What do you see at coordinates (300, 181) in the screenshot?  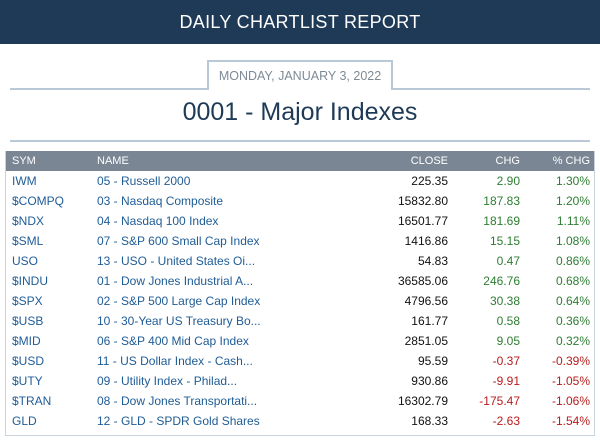 I see `table-row: IWM 05 - Russell 2000 225.35 2.90 1.30%` at bounding box center [300, 181].